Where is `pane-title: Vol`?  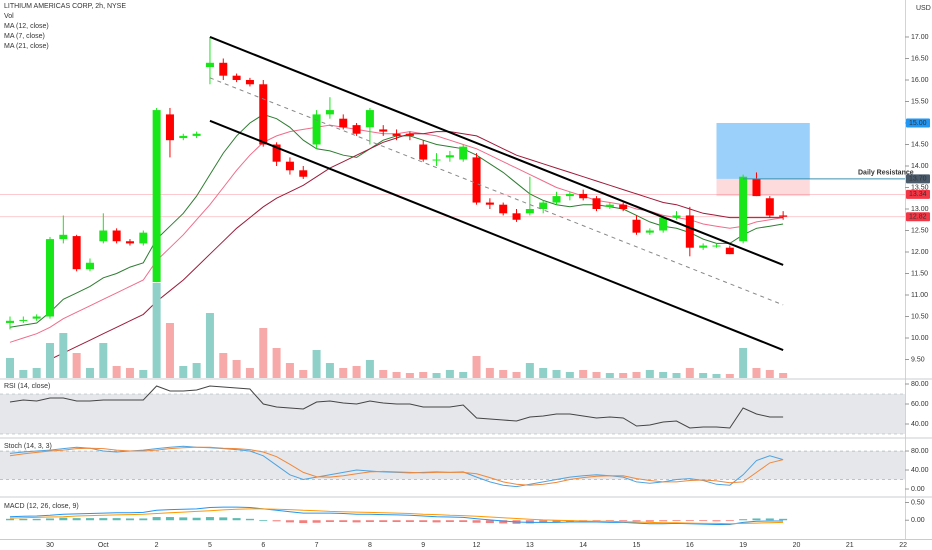
pane-title: Vol is located at coordinates (9, 16).